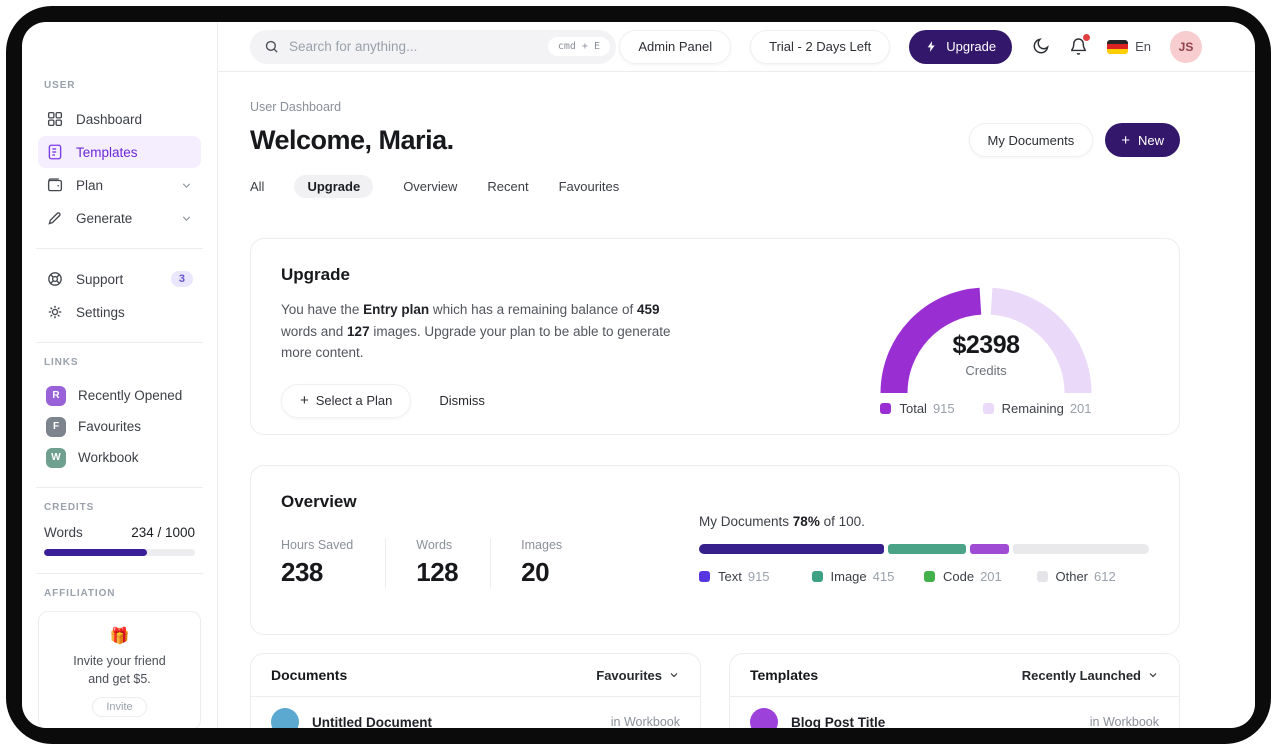 The height and width of the screenshot is (750, 1277). What do you see at coordinates (675, 46) in the screenshot?
I see `admin-panel-button: Admin Panel` at bounding box center [675, 46].